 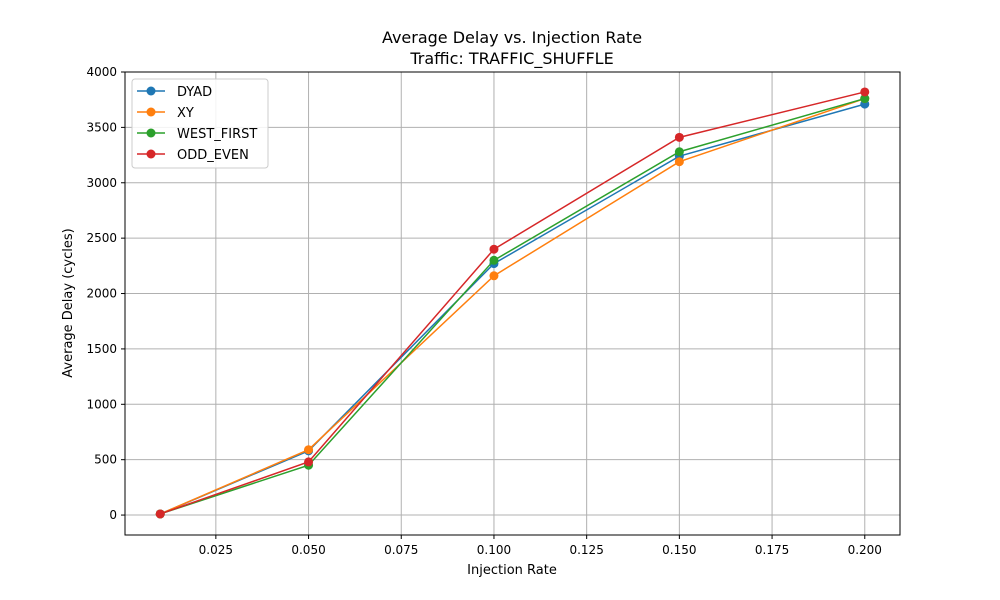 I want to click on y-tick-label: 1500, so click(x=101, y=349).